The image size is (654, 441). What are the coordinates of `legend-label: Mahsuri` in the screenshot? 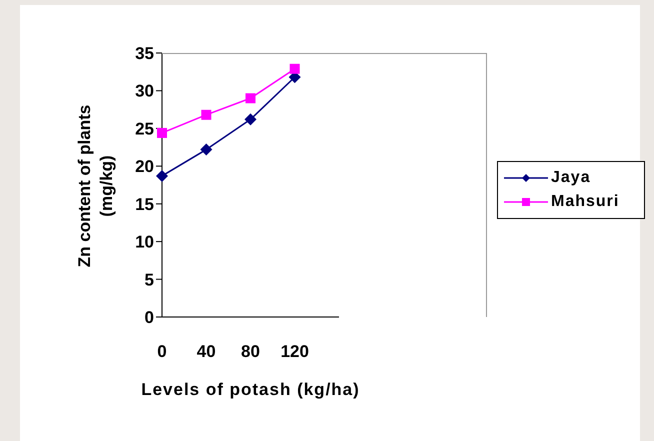 It's located at (585, 202).